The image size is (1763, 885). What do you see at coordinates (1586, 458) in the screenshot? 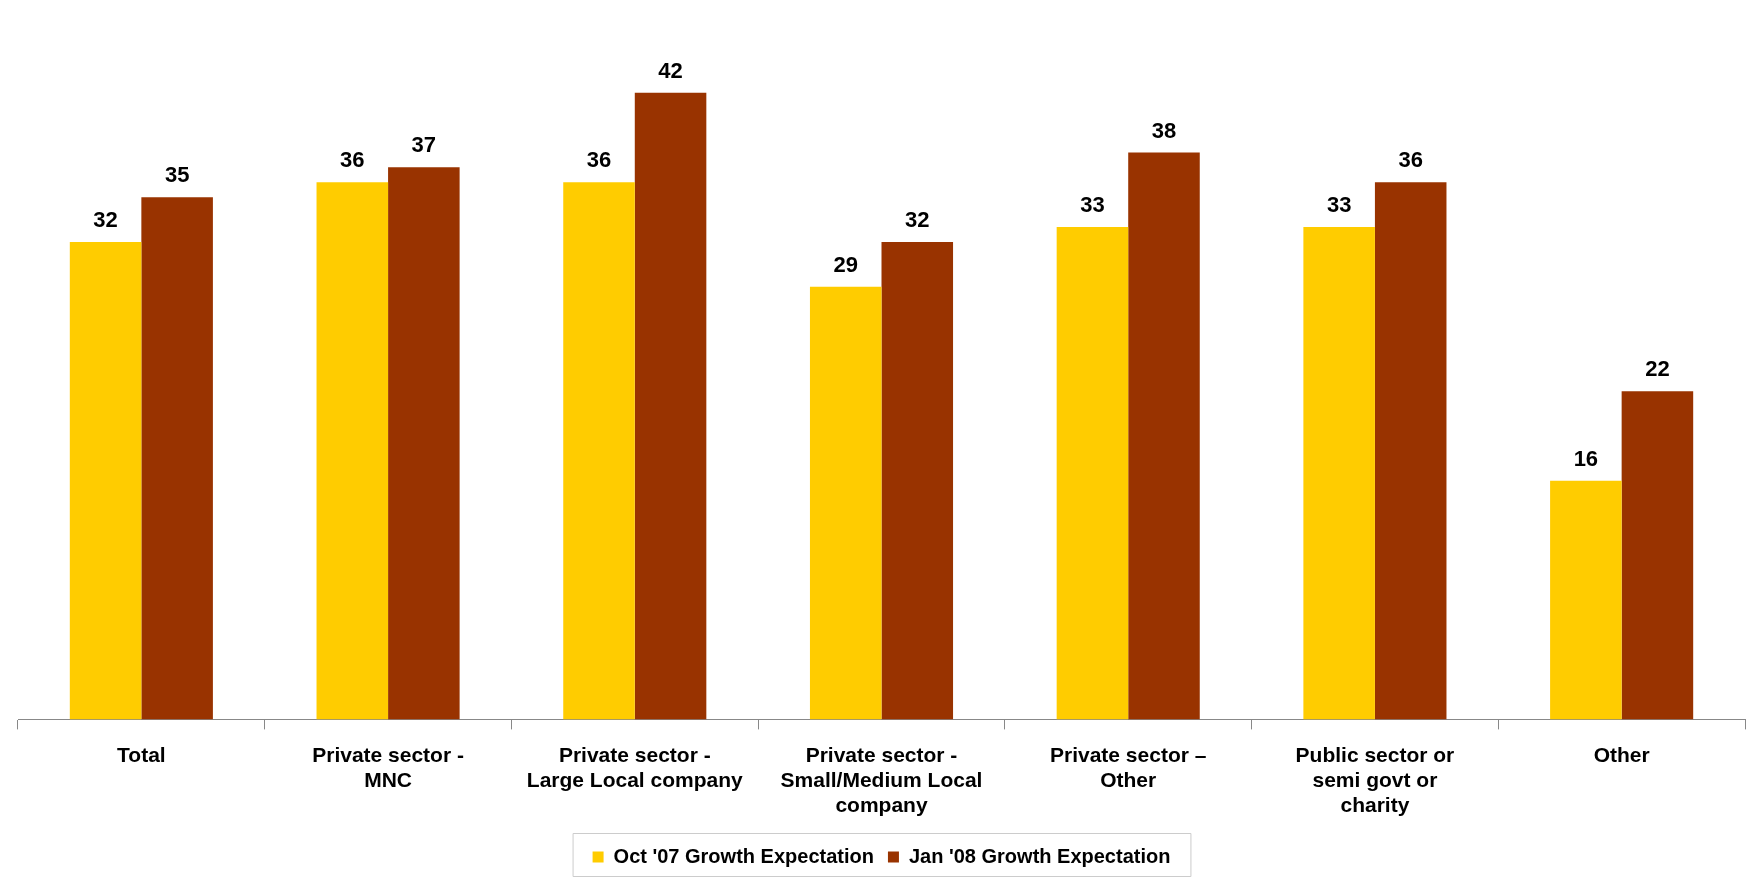
I see `data-label: 16` at bounding box center [1586, 458].